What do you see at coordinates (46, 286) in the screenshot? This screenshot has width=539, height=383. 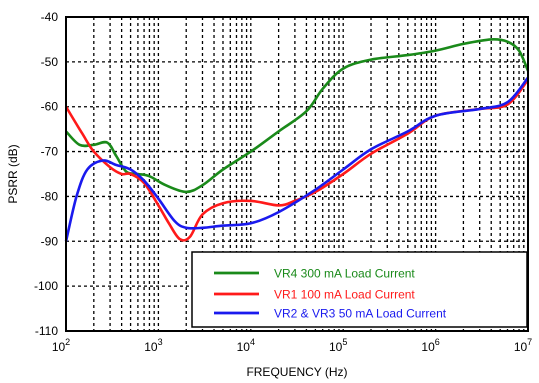 I see `y-tick-label: -100` at bounding box center [46, 286].